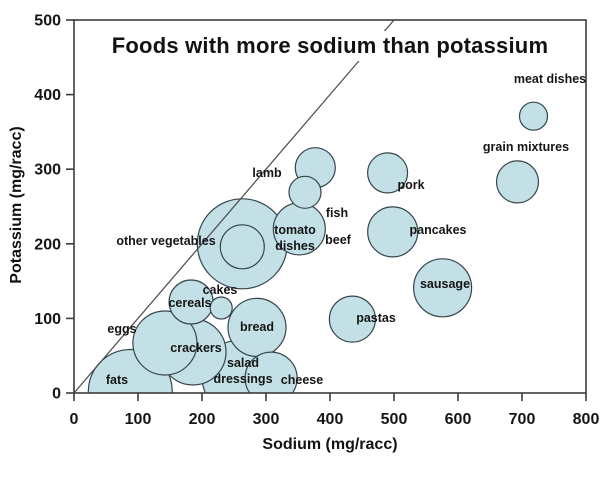  I want to click on bubble-label-cereals: cereals, so click(189, 303).